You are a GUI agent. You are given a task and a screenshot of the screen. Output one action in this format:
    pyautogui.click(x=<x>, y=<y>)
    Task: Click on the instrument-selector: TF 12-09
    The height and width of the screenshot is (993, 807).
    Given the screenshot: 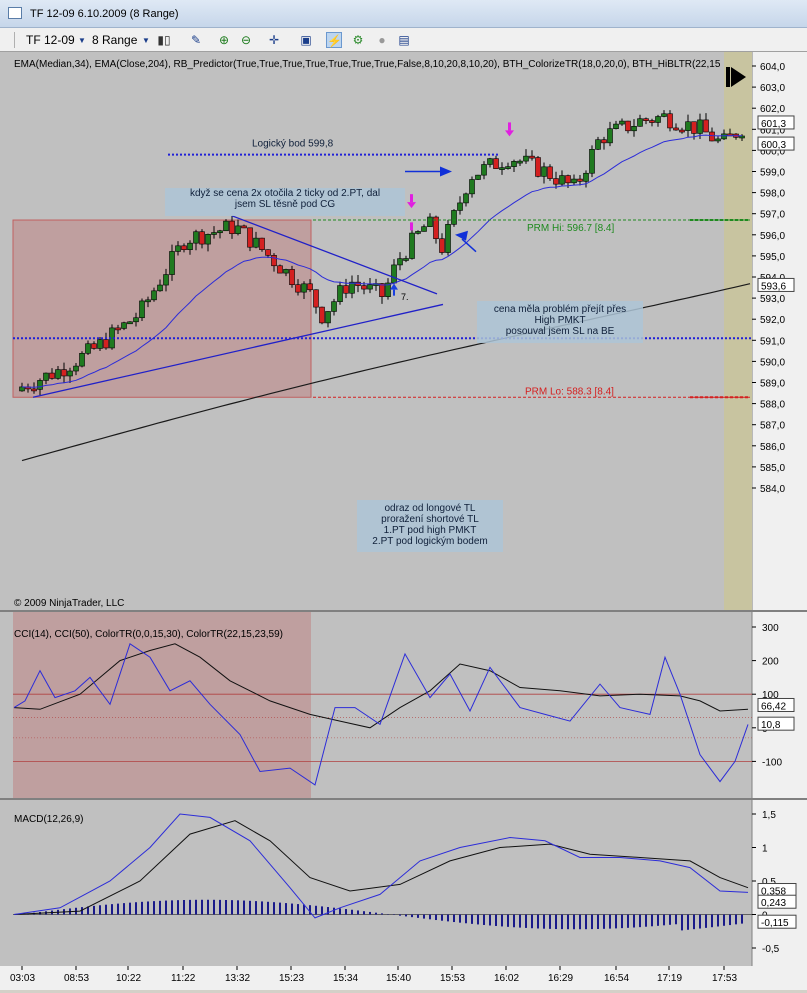 What is the action you would take?
    pyautogui.click(x=50, y=40)
    